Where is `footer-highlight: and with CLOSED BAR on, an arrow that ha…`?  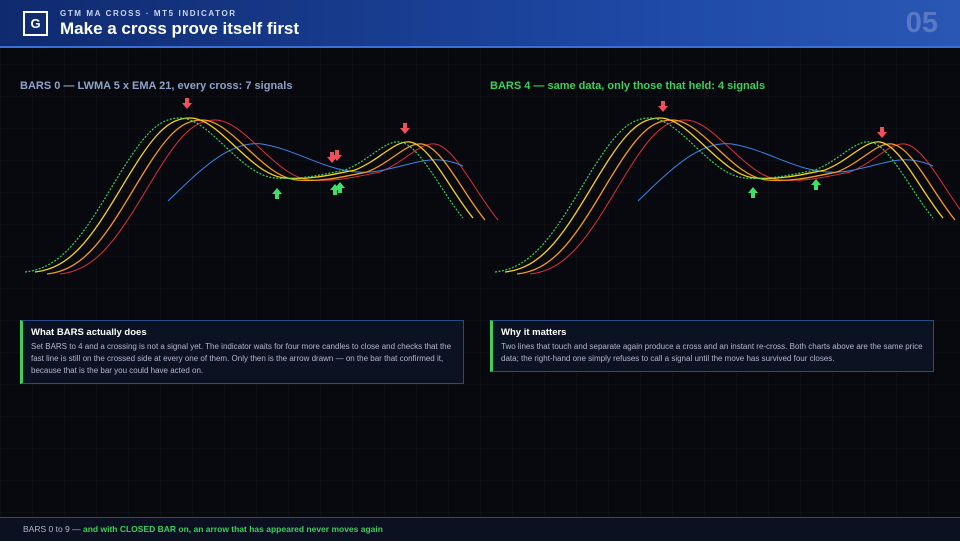
footer-highlight: and with CLOSED BAR on, an arrow that ha… is located at coordinates (233, 529).